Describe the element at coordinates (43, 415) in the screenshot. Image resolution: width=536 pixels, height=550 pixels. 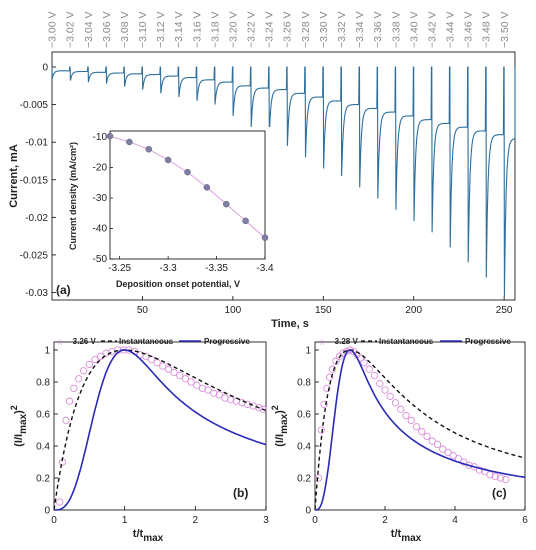
I see `y-tick-label: 0.6` at that location.